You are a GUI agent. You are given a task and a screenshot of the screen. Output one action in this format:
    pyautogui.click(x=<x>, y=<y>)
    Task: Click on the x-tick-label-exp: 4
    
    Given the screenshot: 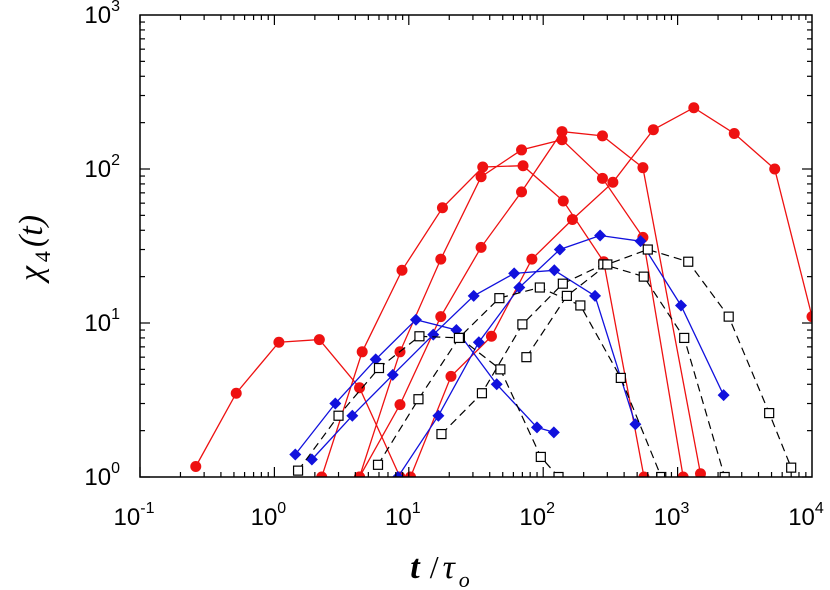 What is the action you would take?
    pyautogui.click(x=819, y=508)
    